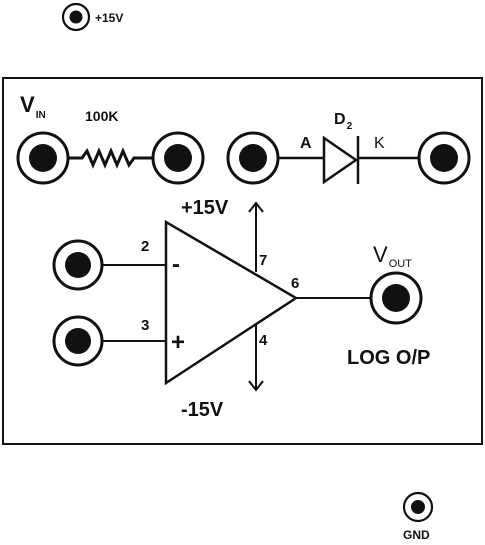  Describe the element at coordinates (388, 358) in the screenshot. I see `output-caption: LOG O/P` at that location.